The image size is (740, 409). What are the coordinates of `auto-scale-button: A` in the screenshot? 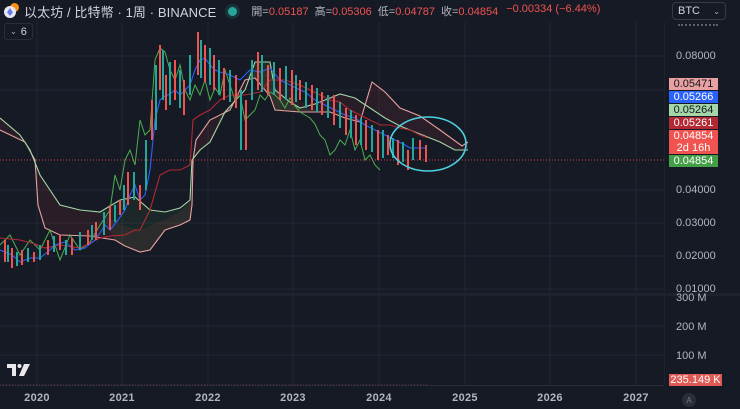 It's located at (689, 400).